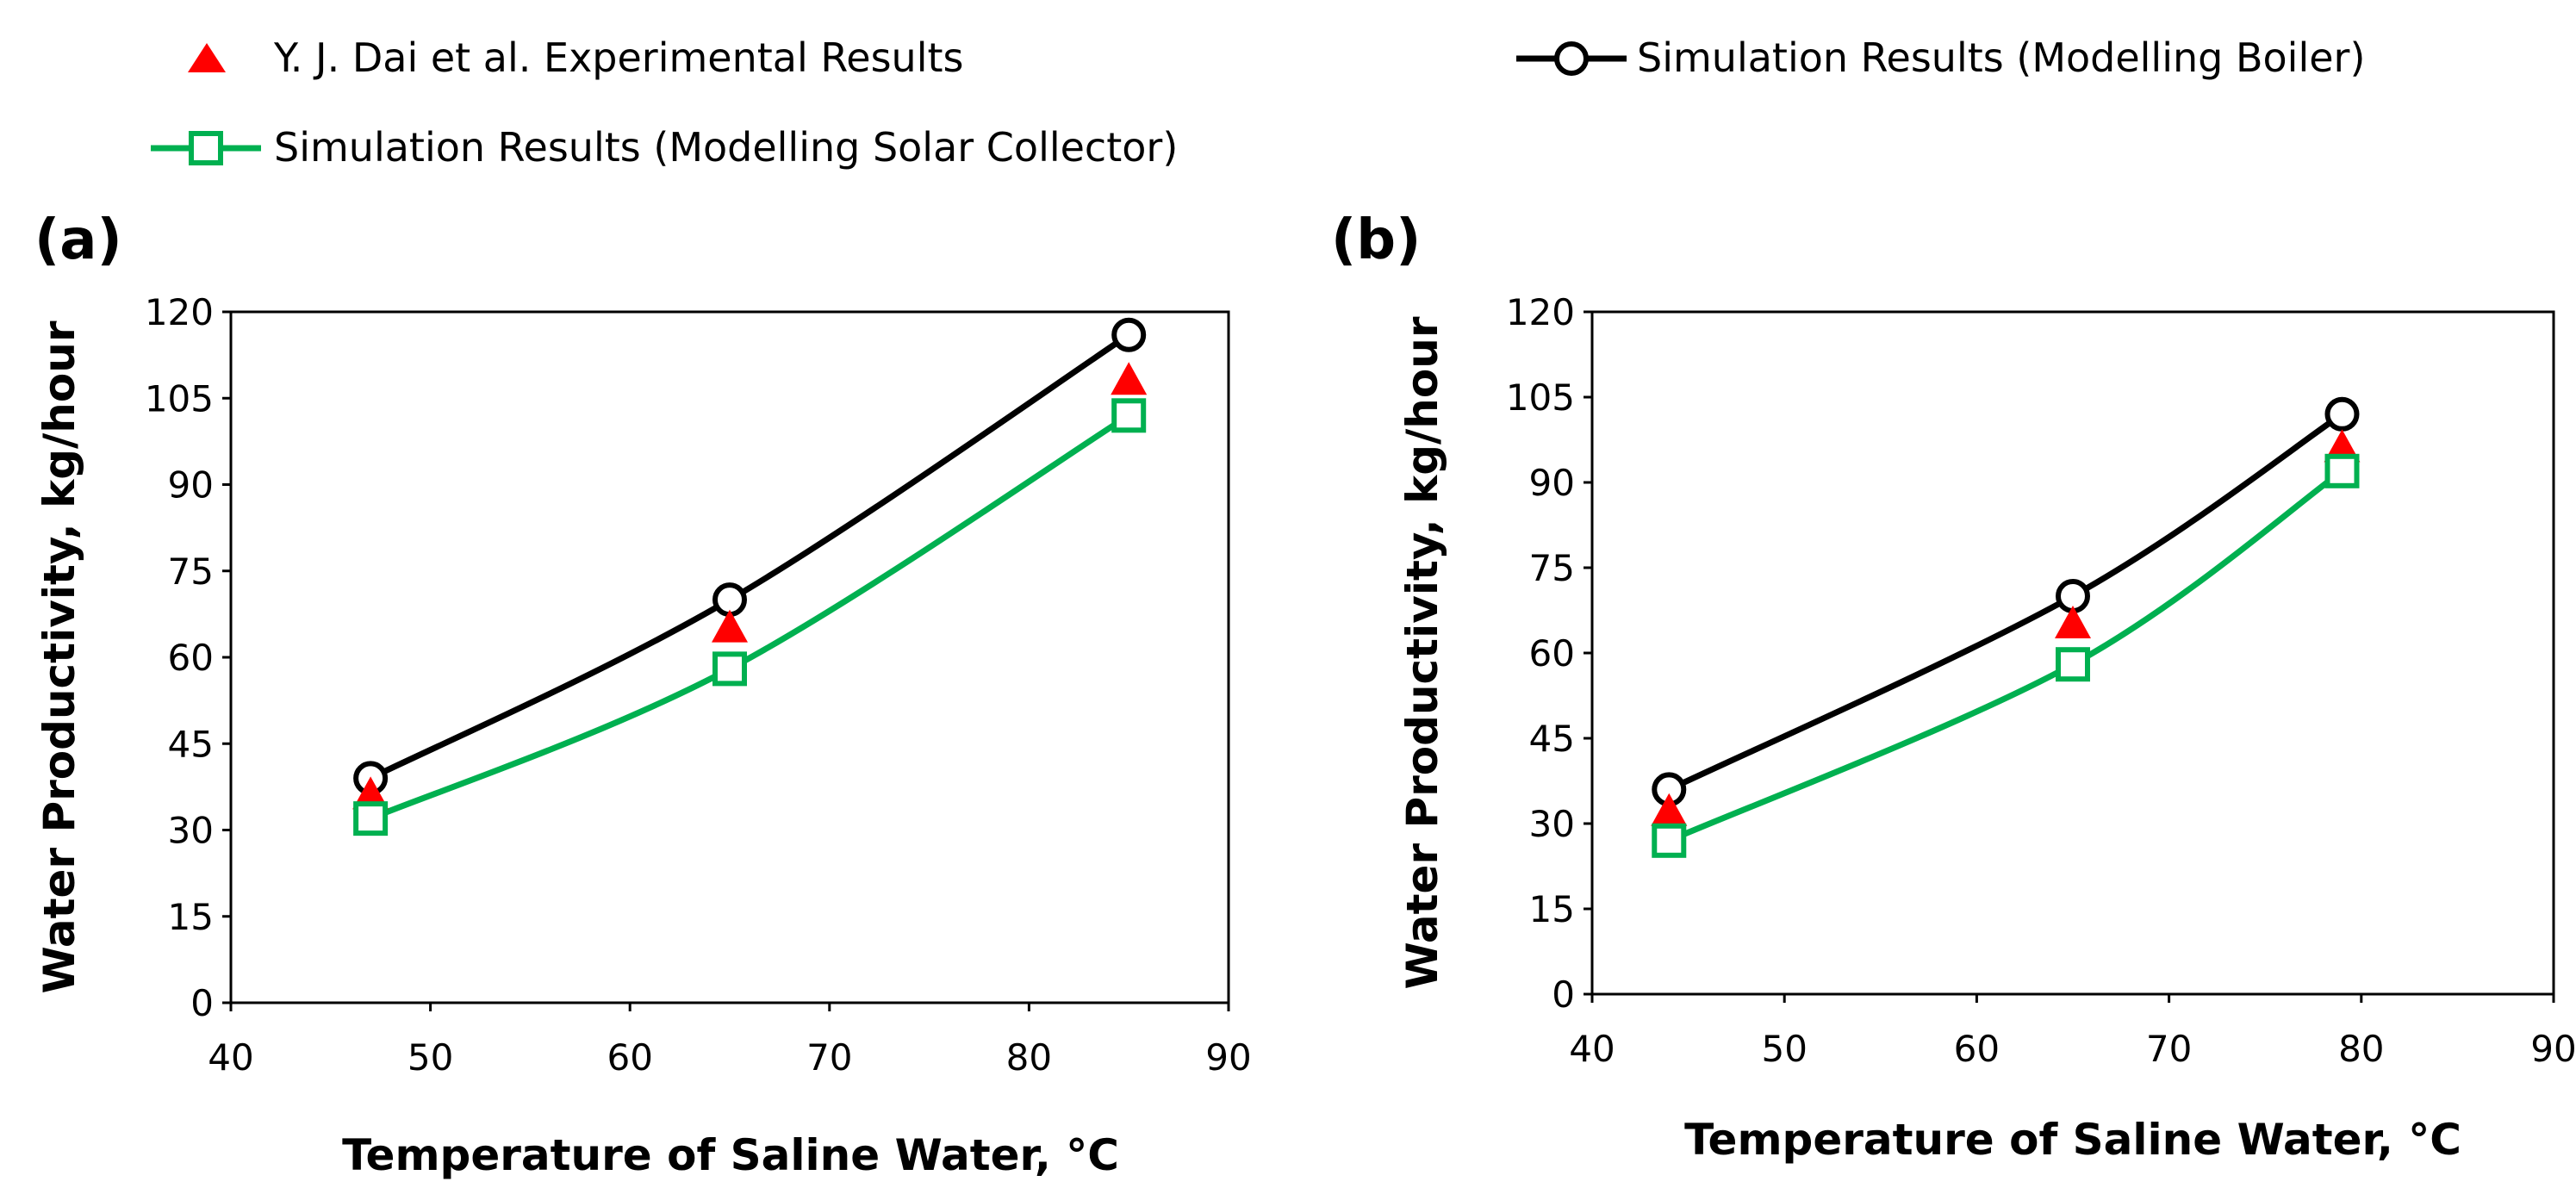 The width and height of the screenshot is (2576, 1194). What do you see at coordinates (191, 744) in the screenshot?
I see `y-tick-label-a: 45` at bounding box center [191, 744].